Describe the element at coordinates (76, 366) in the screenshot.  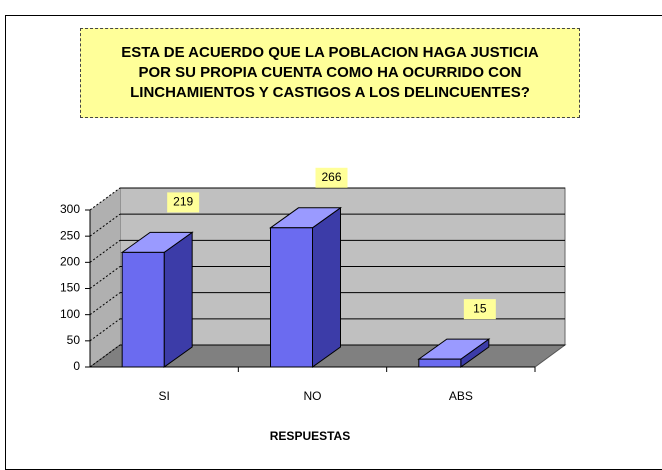
I see `y-tick-label: 0` at that location.